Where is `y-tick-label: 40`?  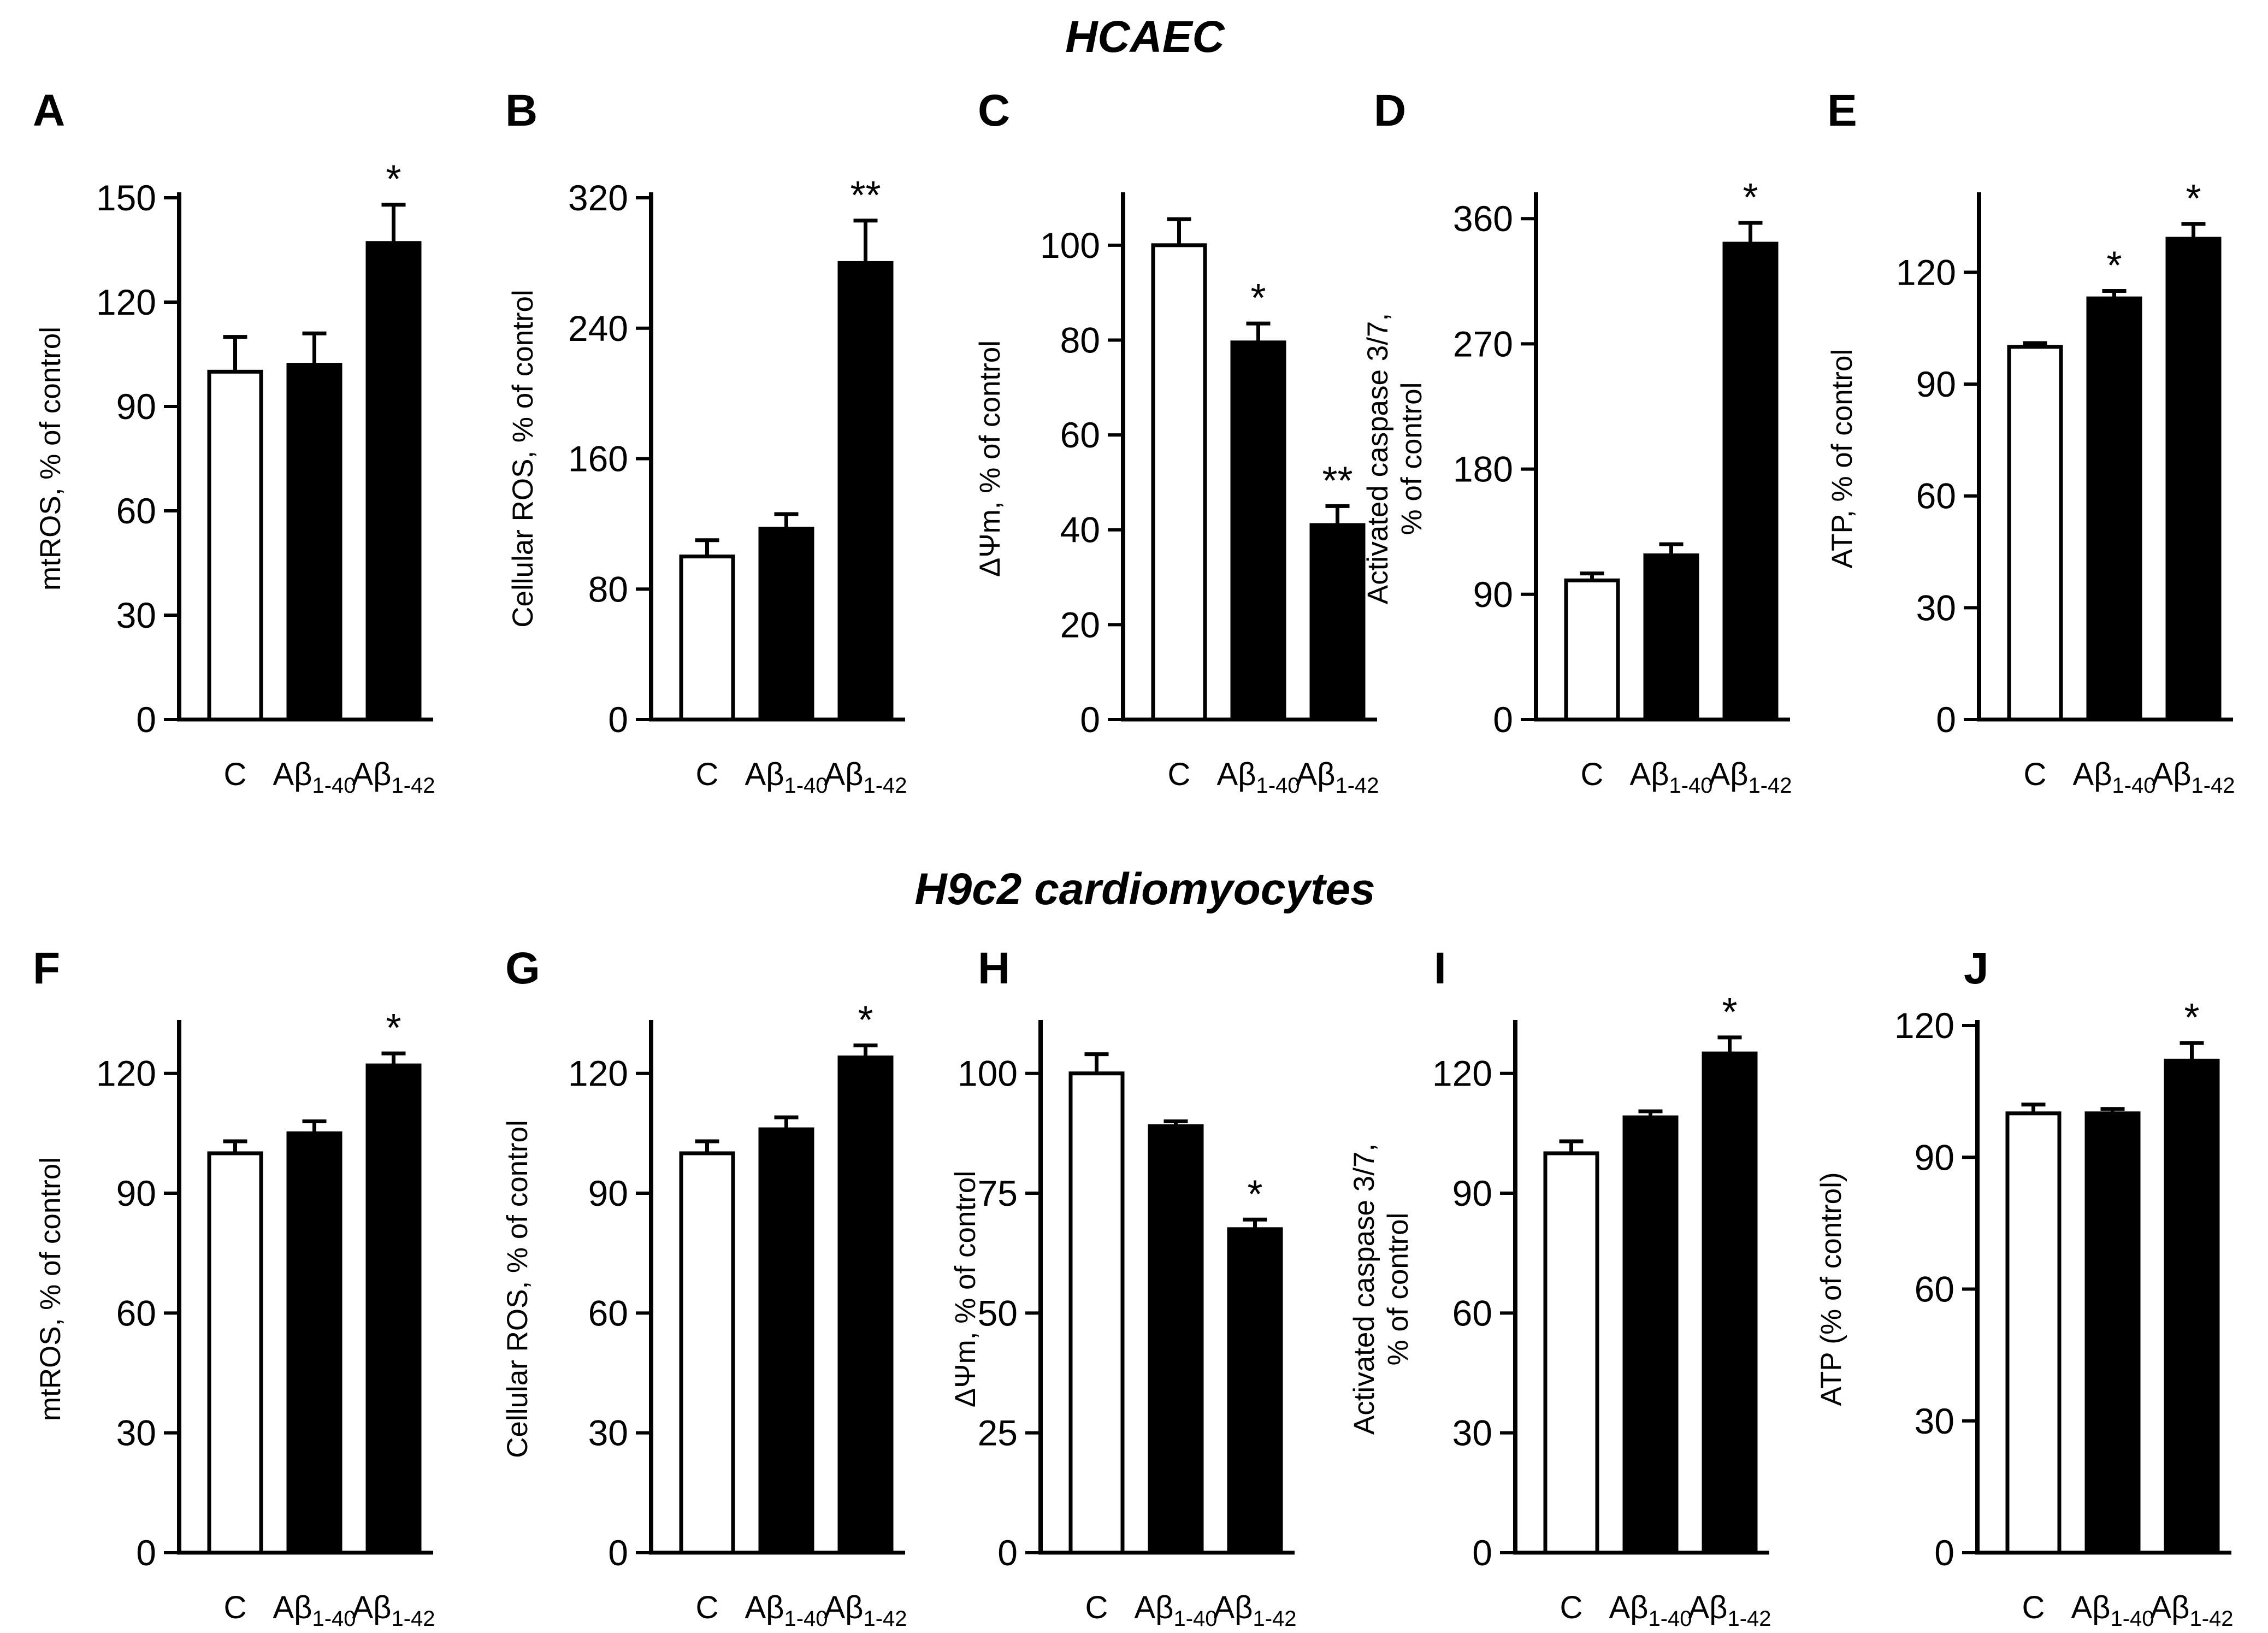 y-tick-label: 40 is located at coordinates (1080, 530).